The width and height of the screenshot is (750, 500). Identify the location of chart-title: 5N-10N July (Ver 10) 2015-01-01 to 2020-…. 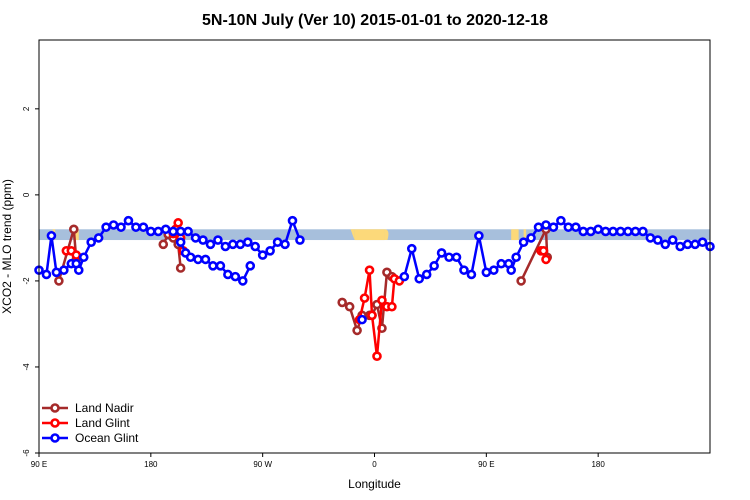
(375, 20).